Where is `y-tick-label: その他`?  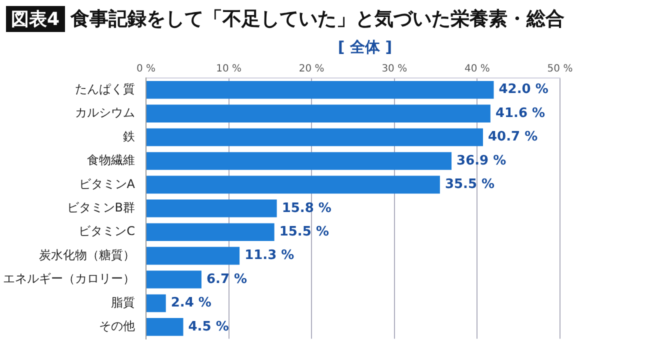 y-tick-label: その他 is located at coordinates (117, 326).